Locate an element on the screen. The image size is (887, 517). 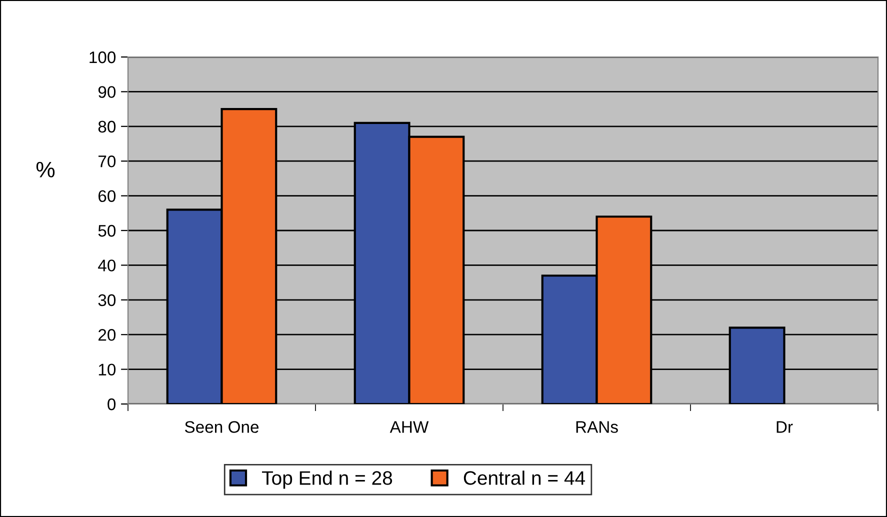
x-tick-label: AHW is located at coordinates (409, 427).